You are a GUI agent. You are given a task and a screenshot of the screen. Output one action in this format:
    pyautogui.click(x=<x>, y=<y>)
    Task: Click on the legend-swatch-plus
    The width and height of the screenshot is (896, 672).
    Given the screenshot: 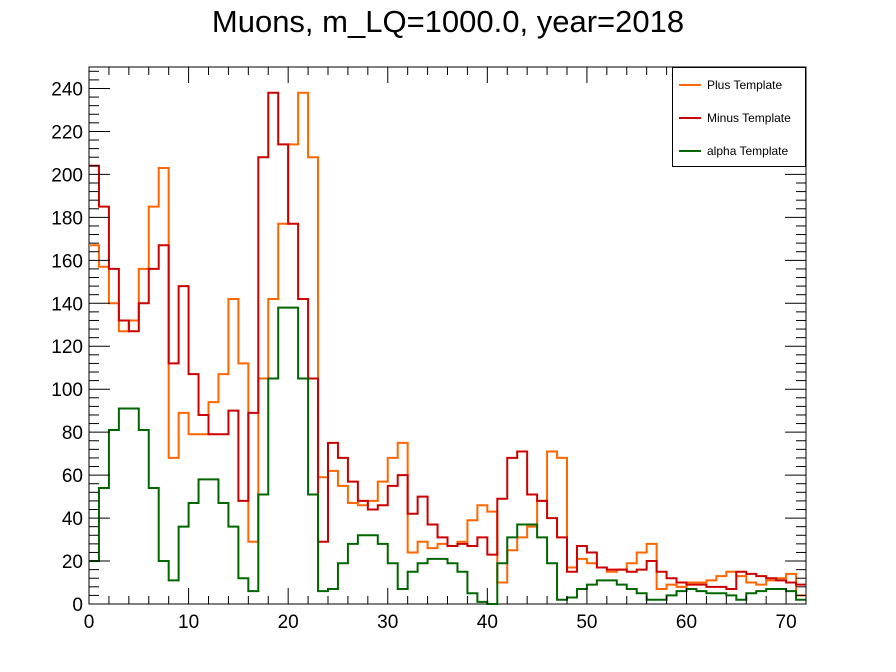 What is the action you would take?
    pyautogui.click(x=690, y=85)
    